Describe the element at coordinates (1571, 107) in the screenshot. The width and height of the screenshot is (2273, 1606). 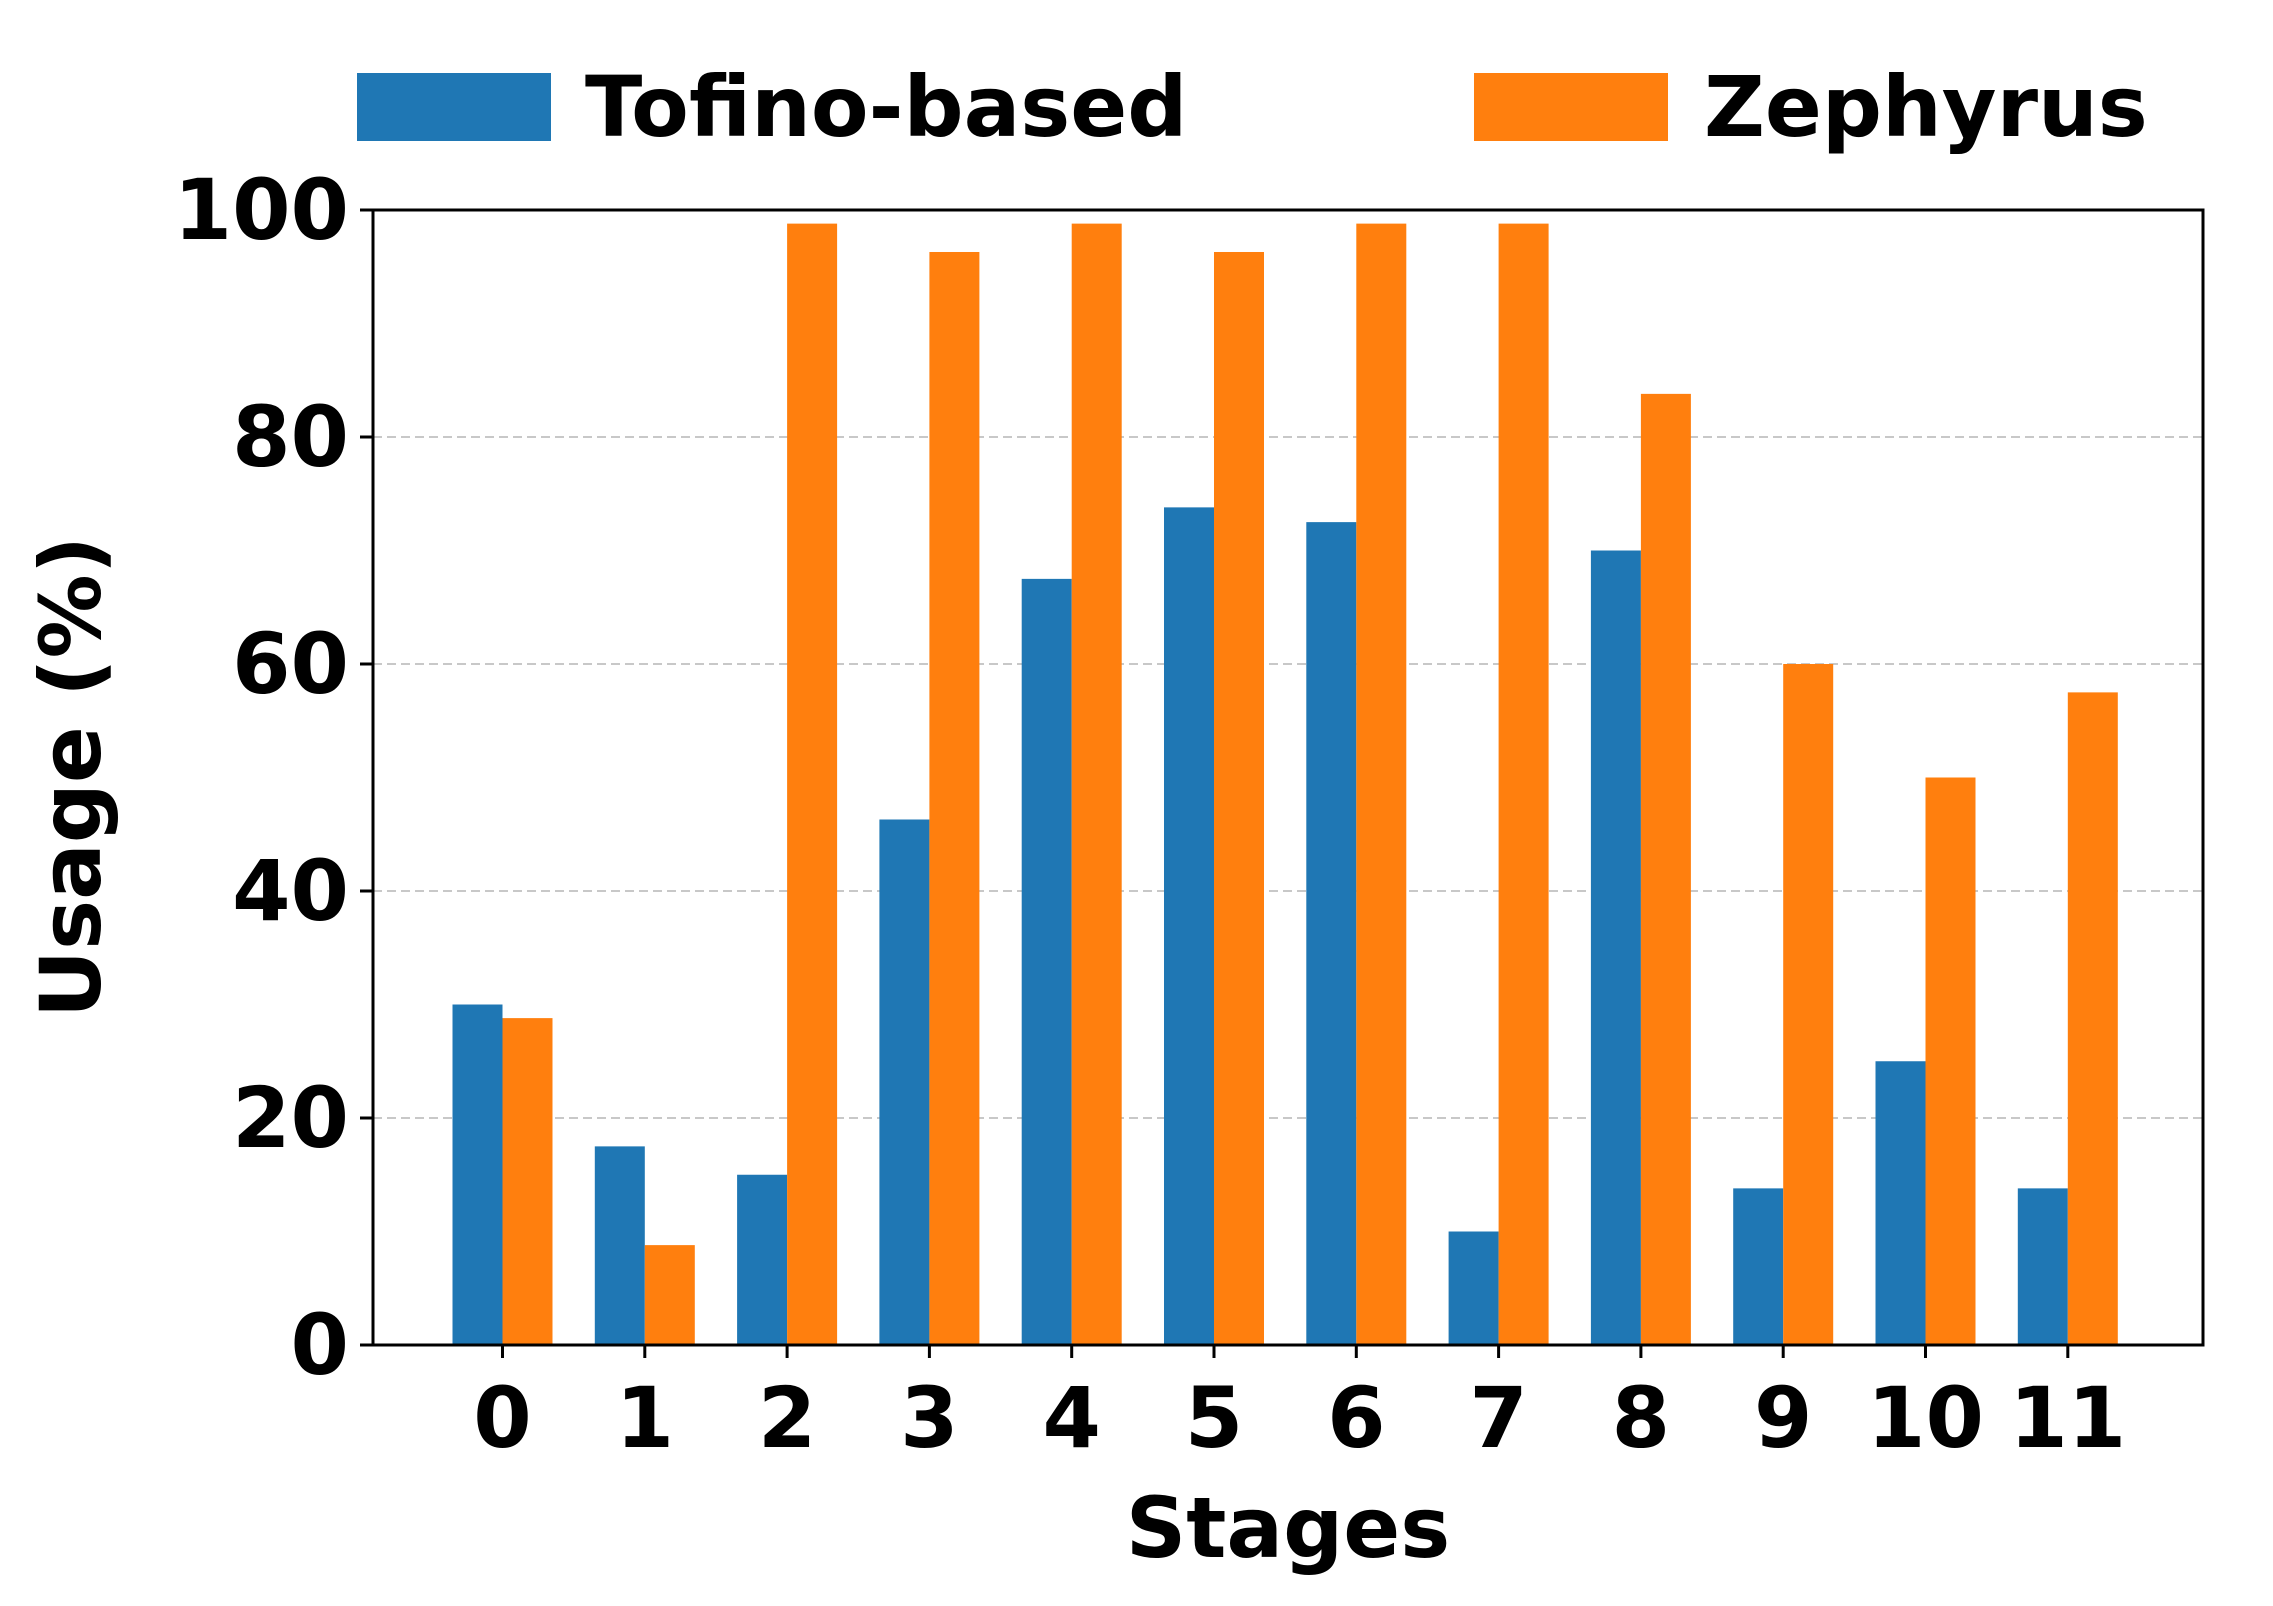
I see `legend-swatch-zephyrus` at that location.